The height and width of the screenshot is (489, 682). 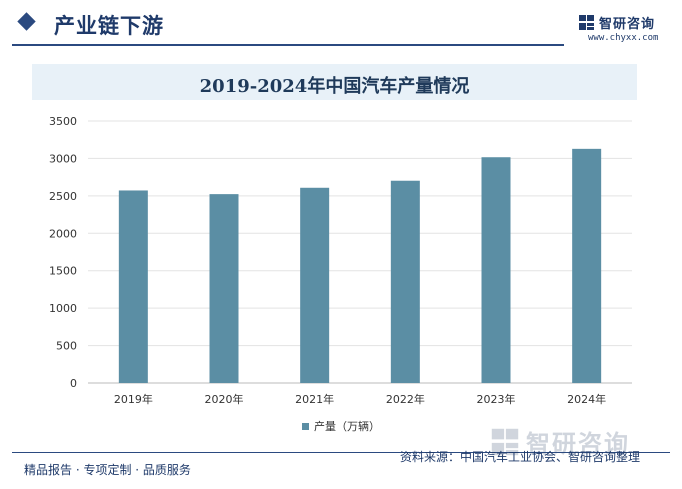 What do you see at coordinates (341, 24) in the screenshot?
I see `page-header: 产业链下游 智研咨询 www.chyxx.com` at bounding box center [341, 24].